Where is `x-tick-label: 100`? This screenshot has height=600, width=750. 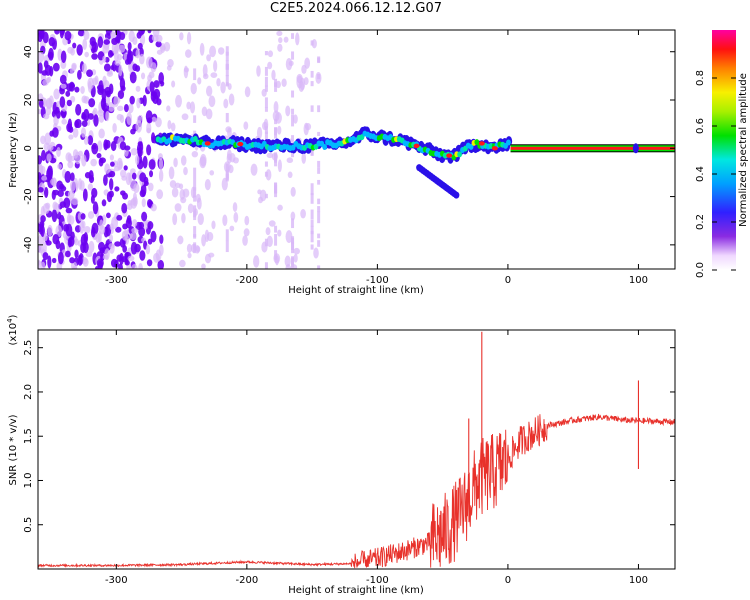
x-tick-label: 100 is located at coordinates (638, 580).